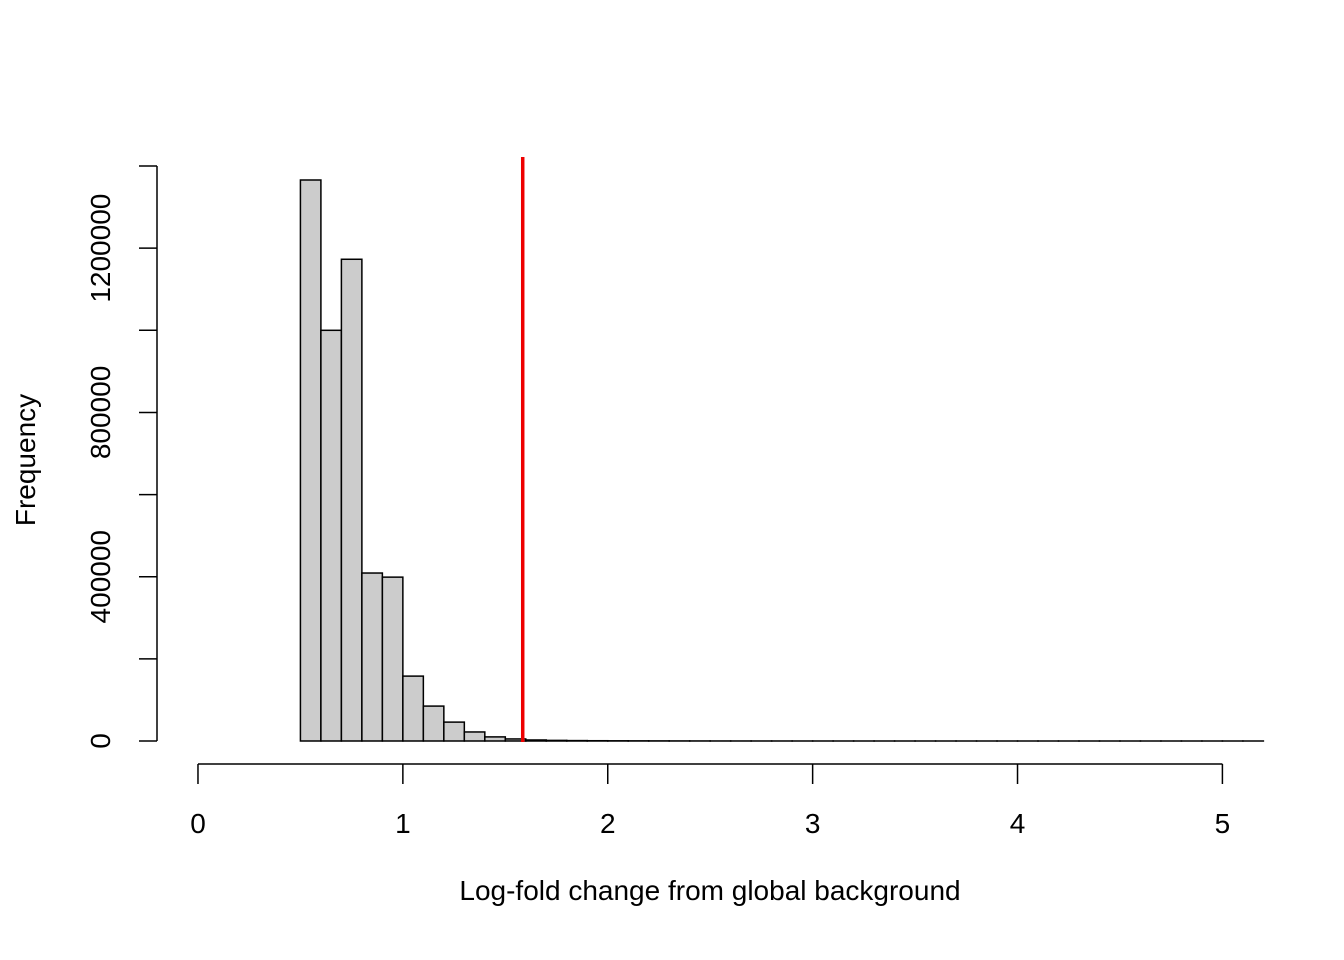  What do you see at coordinates (1018, 823) in the screenshot?
I see `x-tick-label: 4` at bounding box center [1018, 823].